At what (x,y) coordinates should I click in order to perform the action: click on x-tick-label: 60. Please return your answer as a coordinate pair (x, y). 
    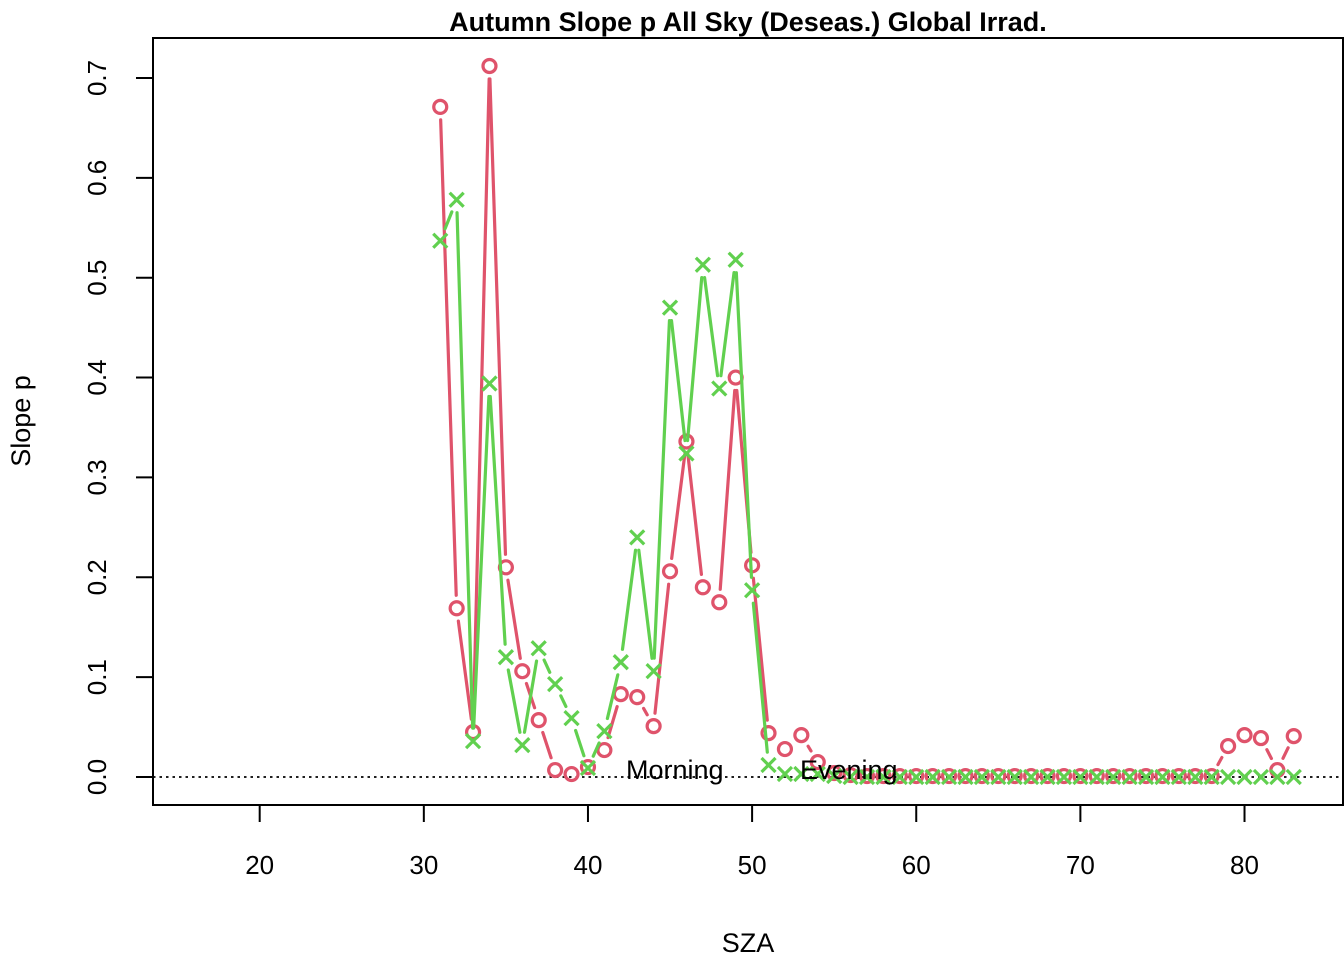
    Looking at the image, I should click on (916, 865).